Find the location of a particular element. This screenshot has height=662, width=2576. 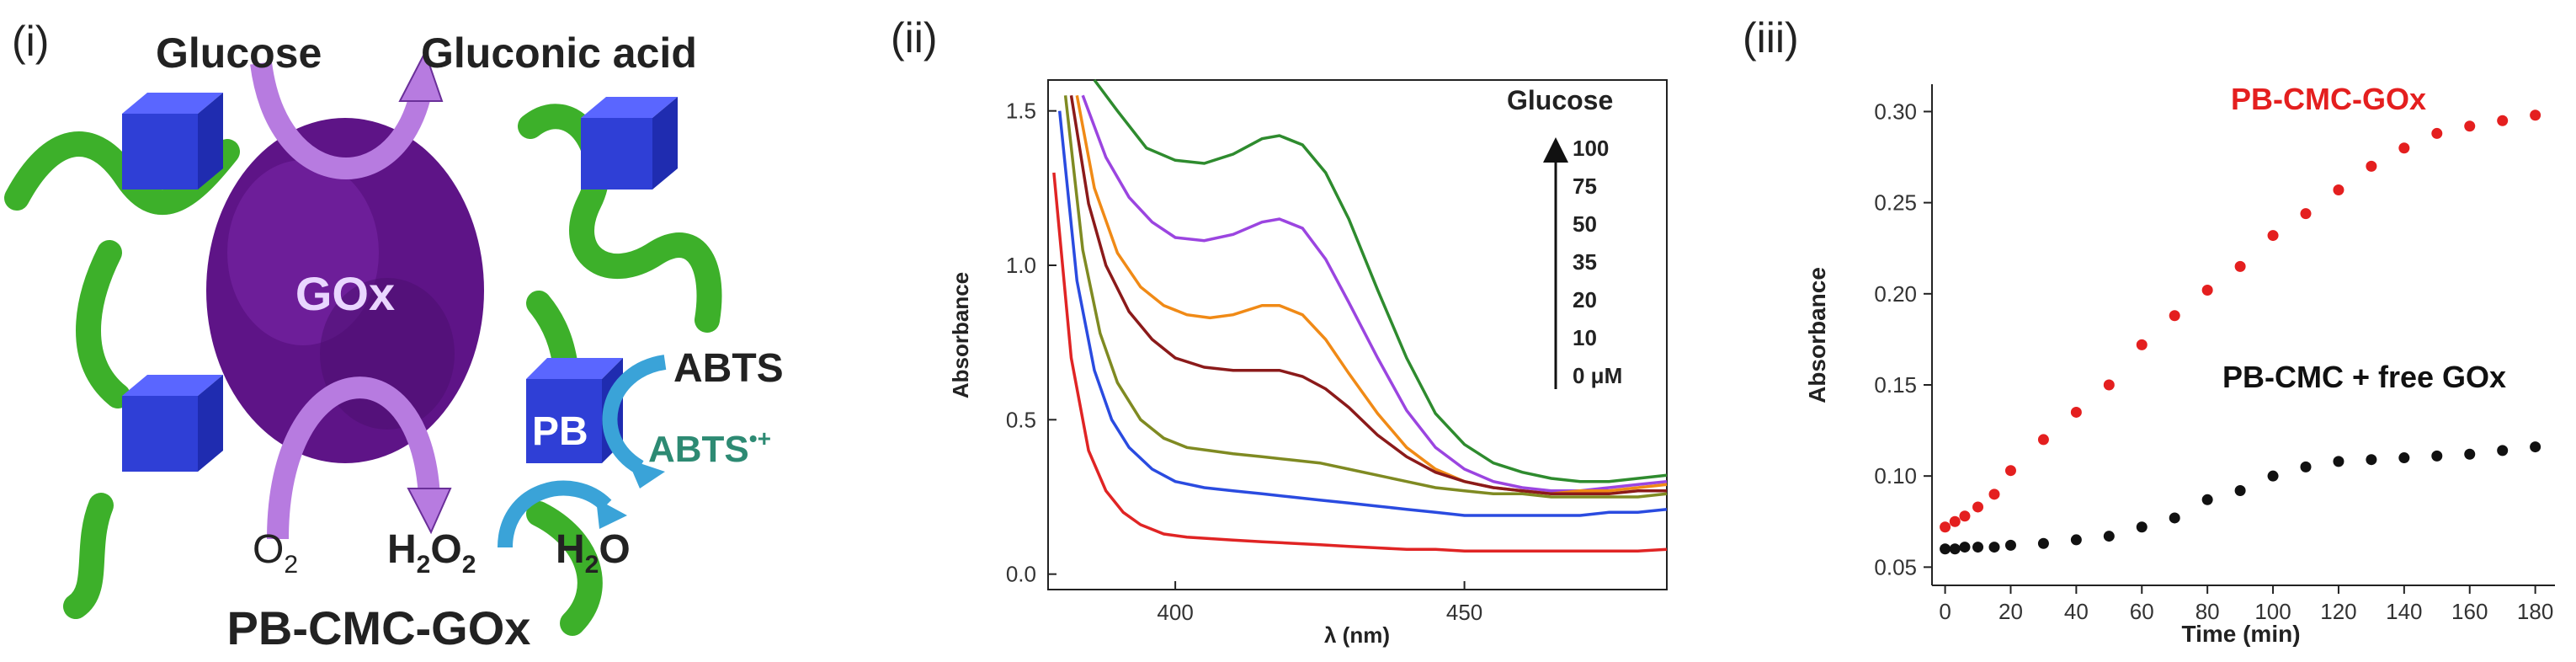

kinetics-x-tick-label: 100 is located at coordinates (2272, 611).